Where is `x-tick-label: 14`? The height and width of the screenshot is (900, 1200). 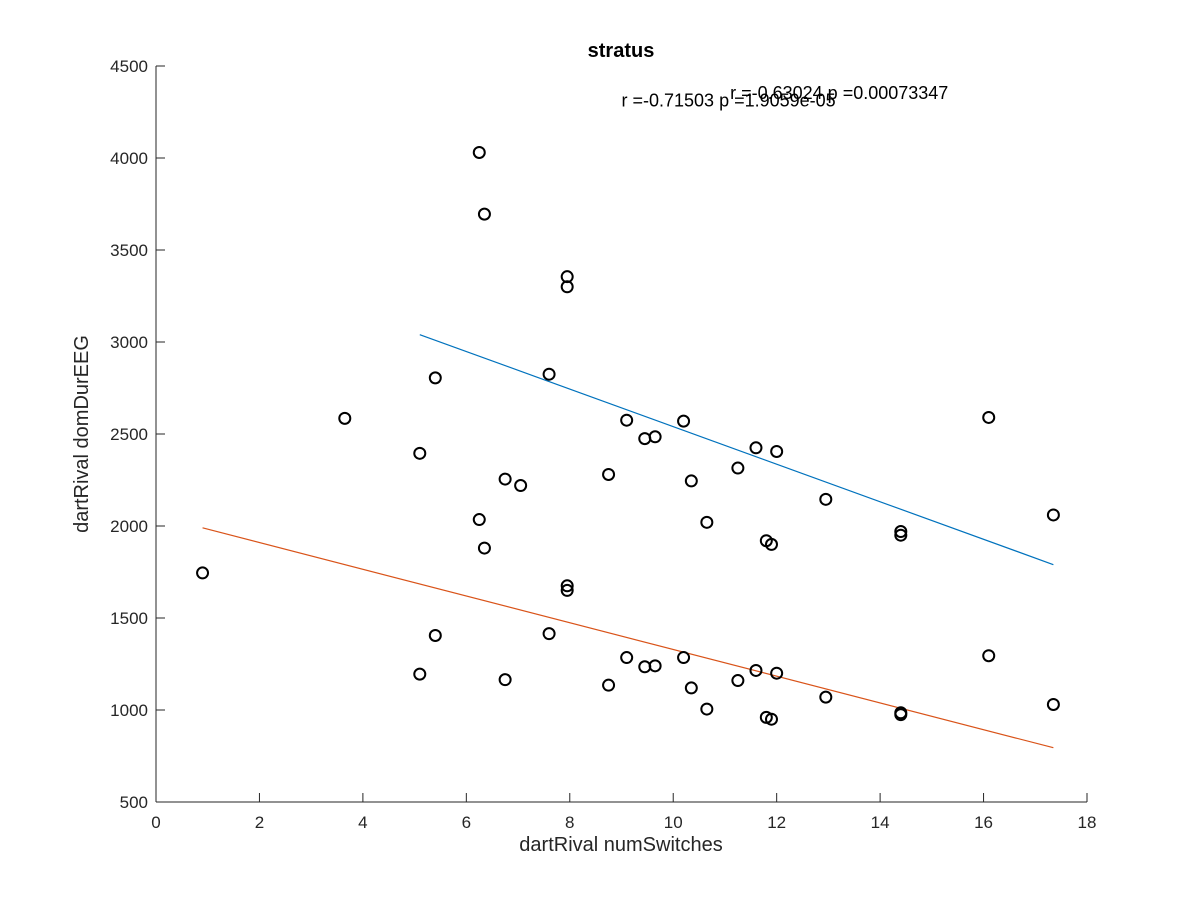
x-tick-label: 14 is located at coordinates (880, 822).